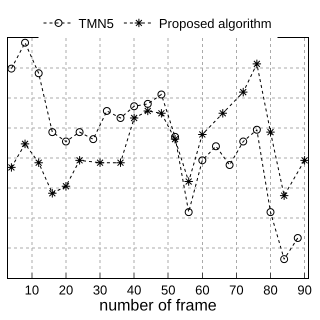  Describe the element at coordinates (304, 290) in the screenshot. I see `x-tick-label: 90` at that location.